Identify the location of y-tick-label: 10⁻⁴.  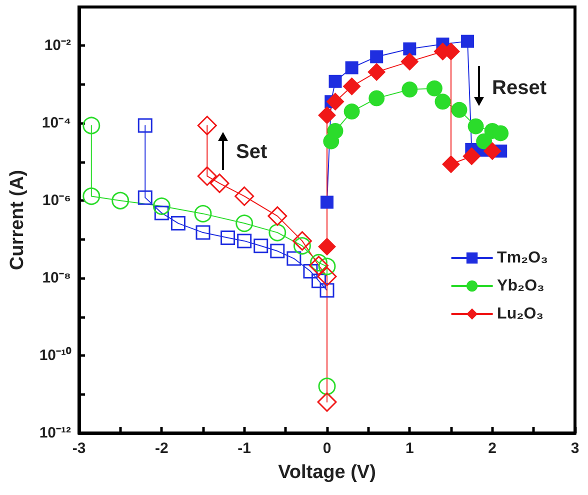
(56, 123).